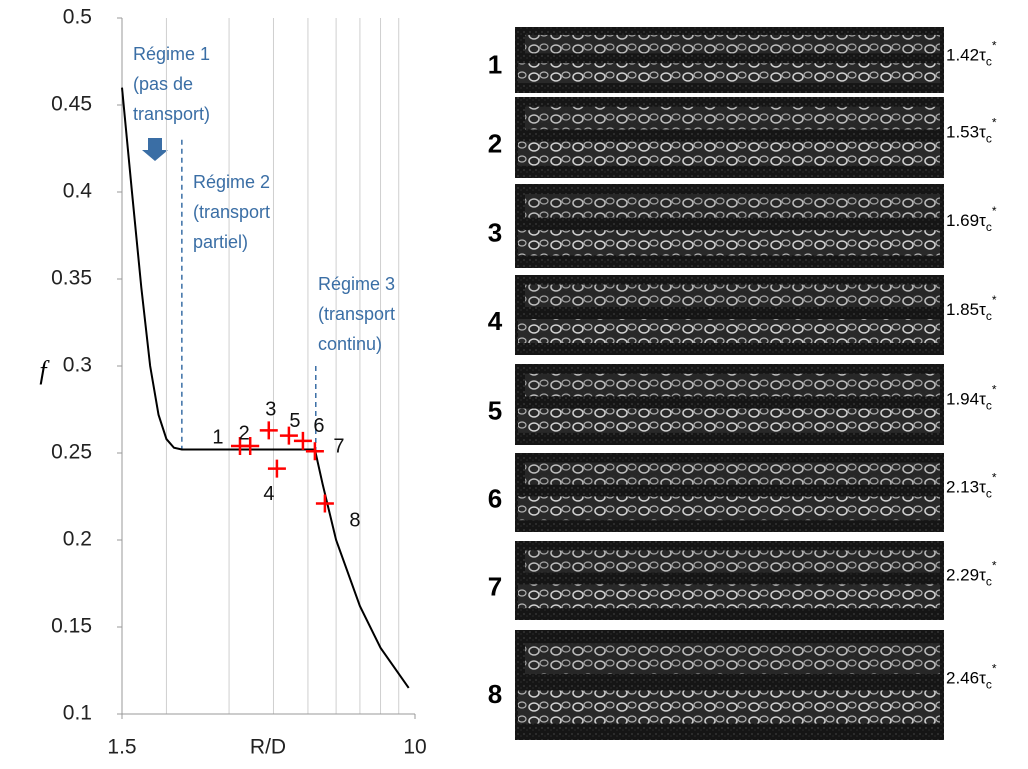 The height and width of the screenshot is (769, 1028). What do you see at coordinates (155, 149) in the screenshot?
I see `arrow-icon` at bounding box center [155, 149].